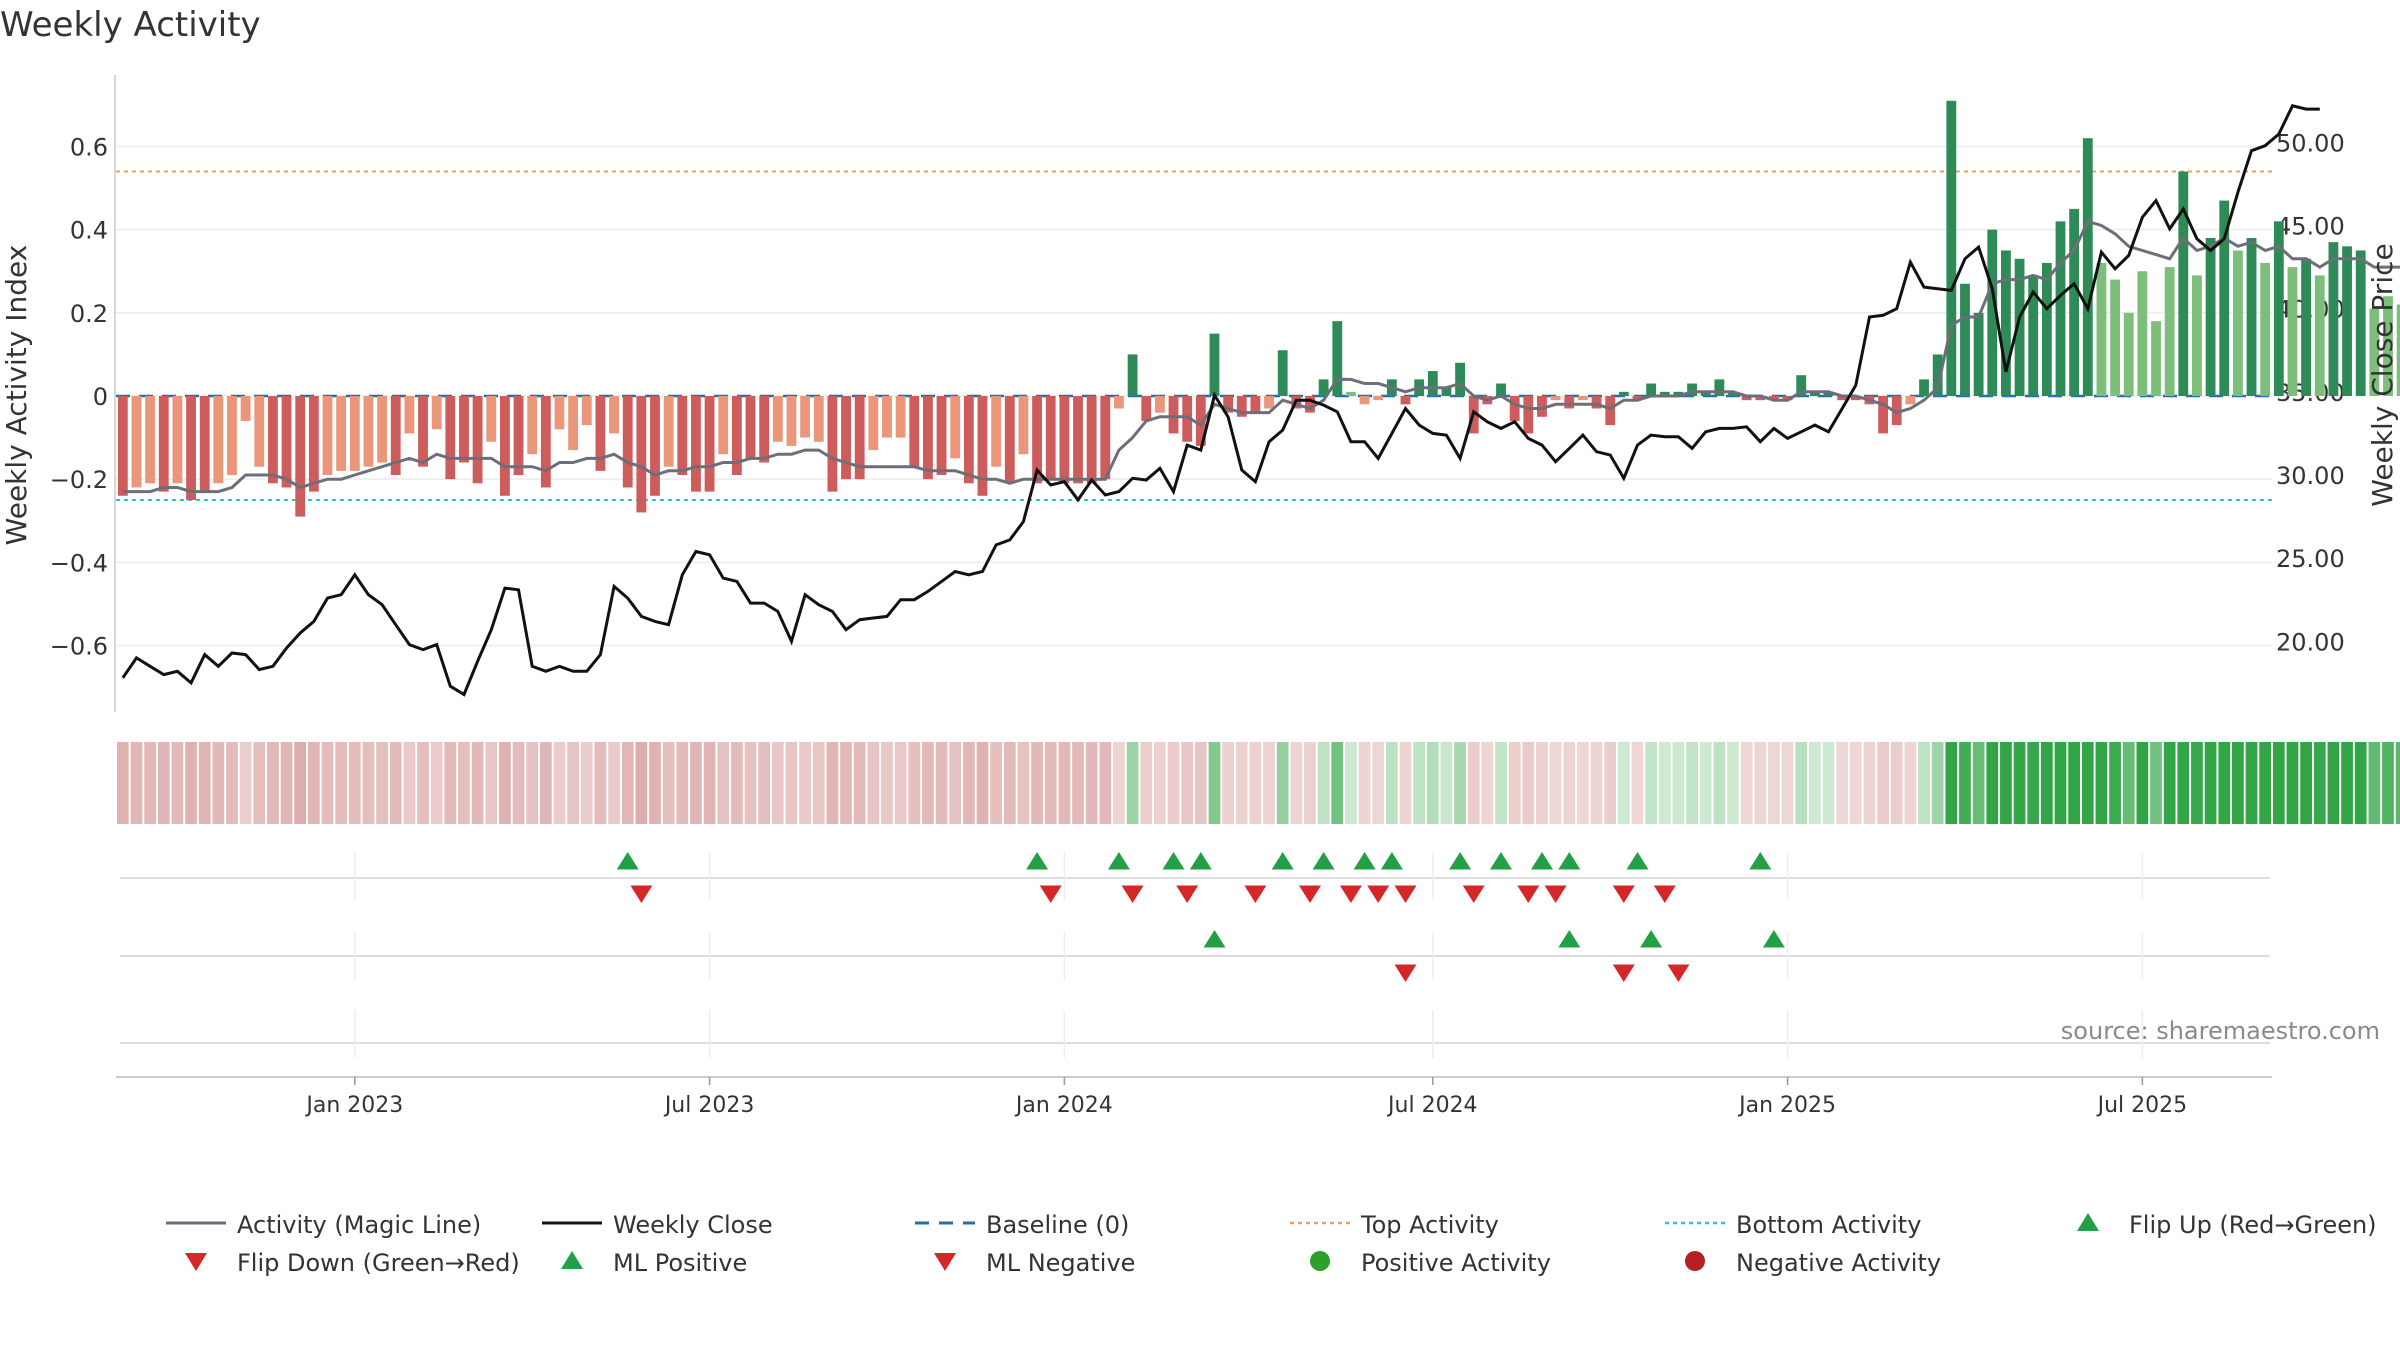 Image resolution: width=2400 pixels, height=1350 pixels. Describe the element at coordinates (1838, 1263) in the screenshot. I see `legend-label: Negative Activity` at that location.